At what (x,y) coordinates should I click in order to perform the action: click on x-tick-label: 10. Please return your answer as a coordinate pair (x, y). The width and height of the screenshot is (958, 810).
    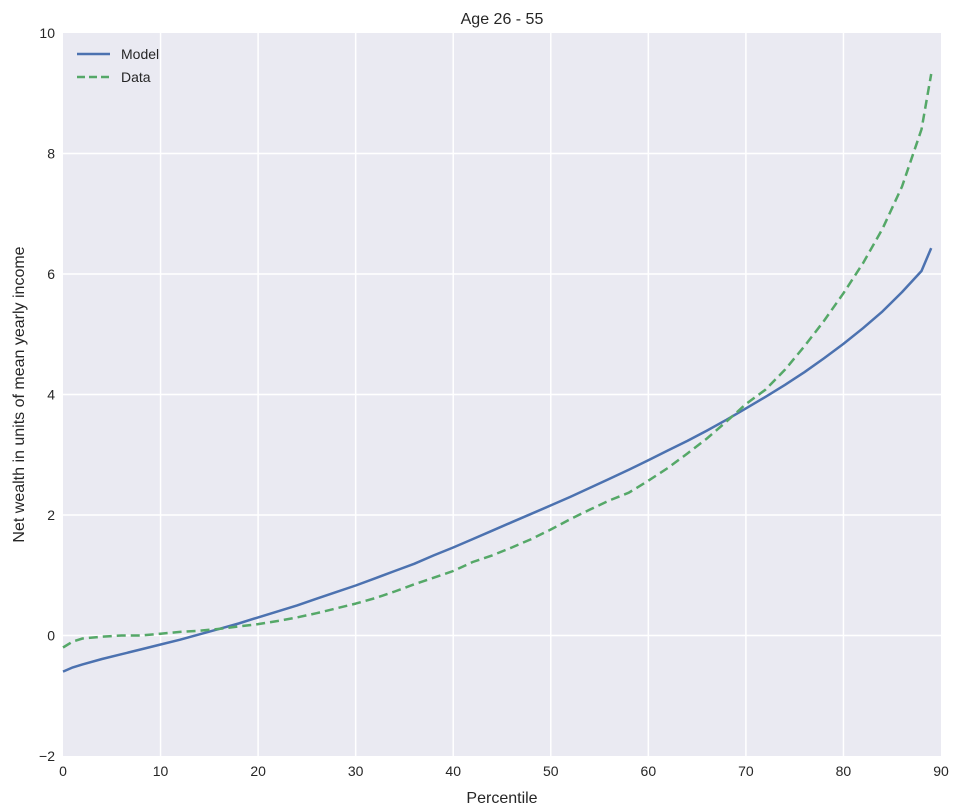
    Looking at the image, I should click on (161, 771).